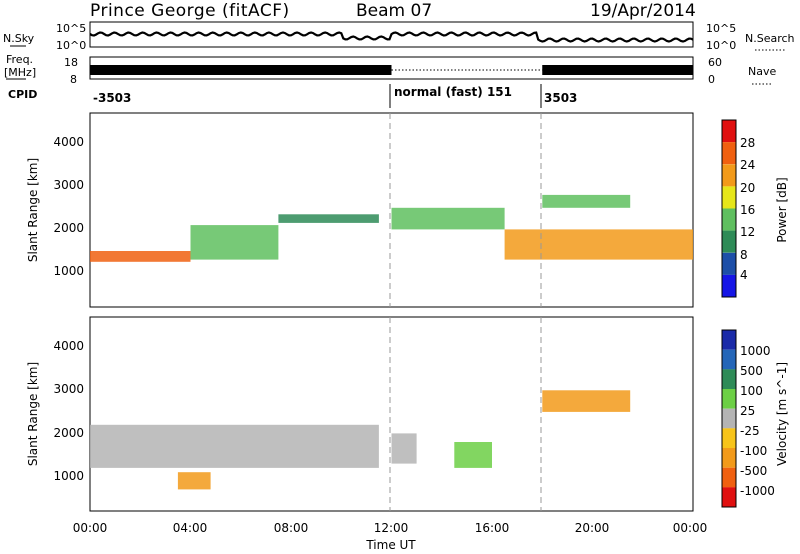 The image size is (800, 554). Describe the element at coordinates (68, 389) in the screenshot. I see `velocity-y-tick: 3000` at that location.